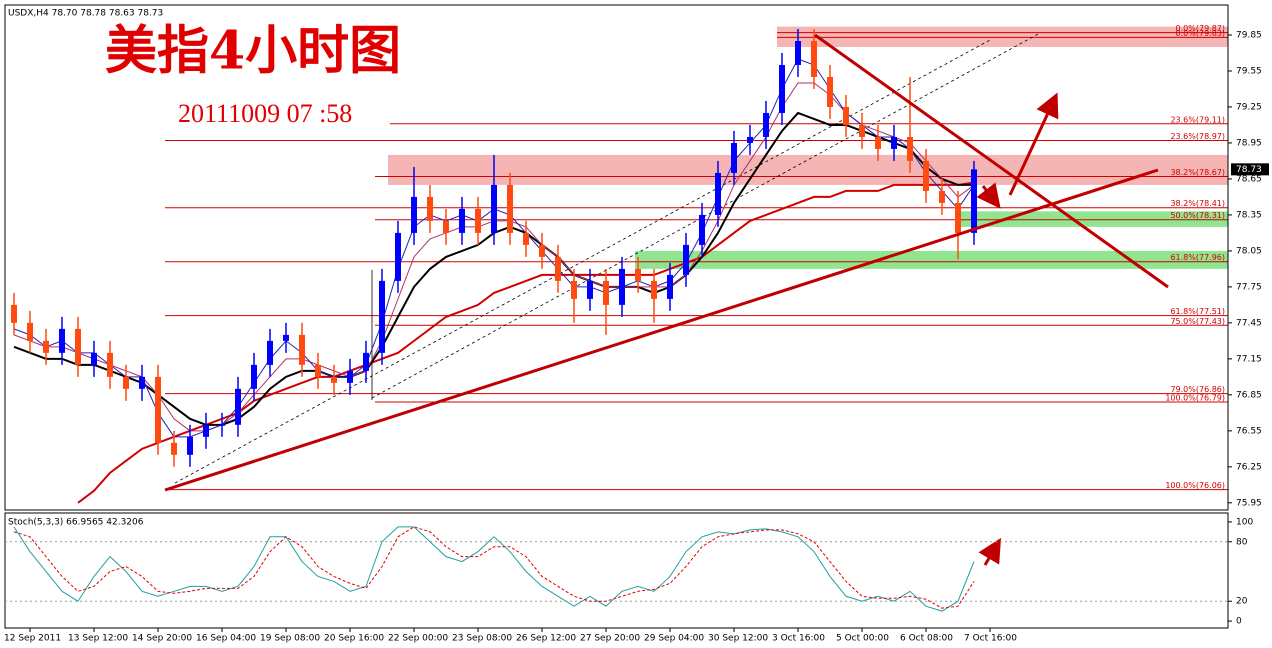  I want to click on x-tick-label: 29 Sep 04:00, so click(674, 639).